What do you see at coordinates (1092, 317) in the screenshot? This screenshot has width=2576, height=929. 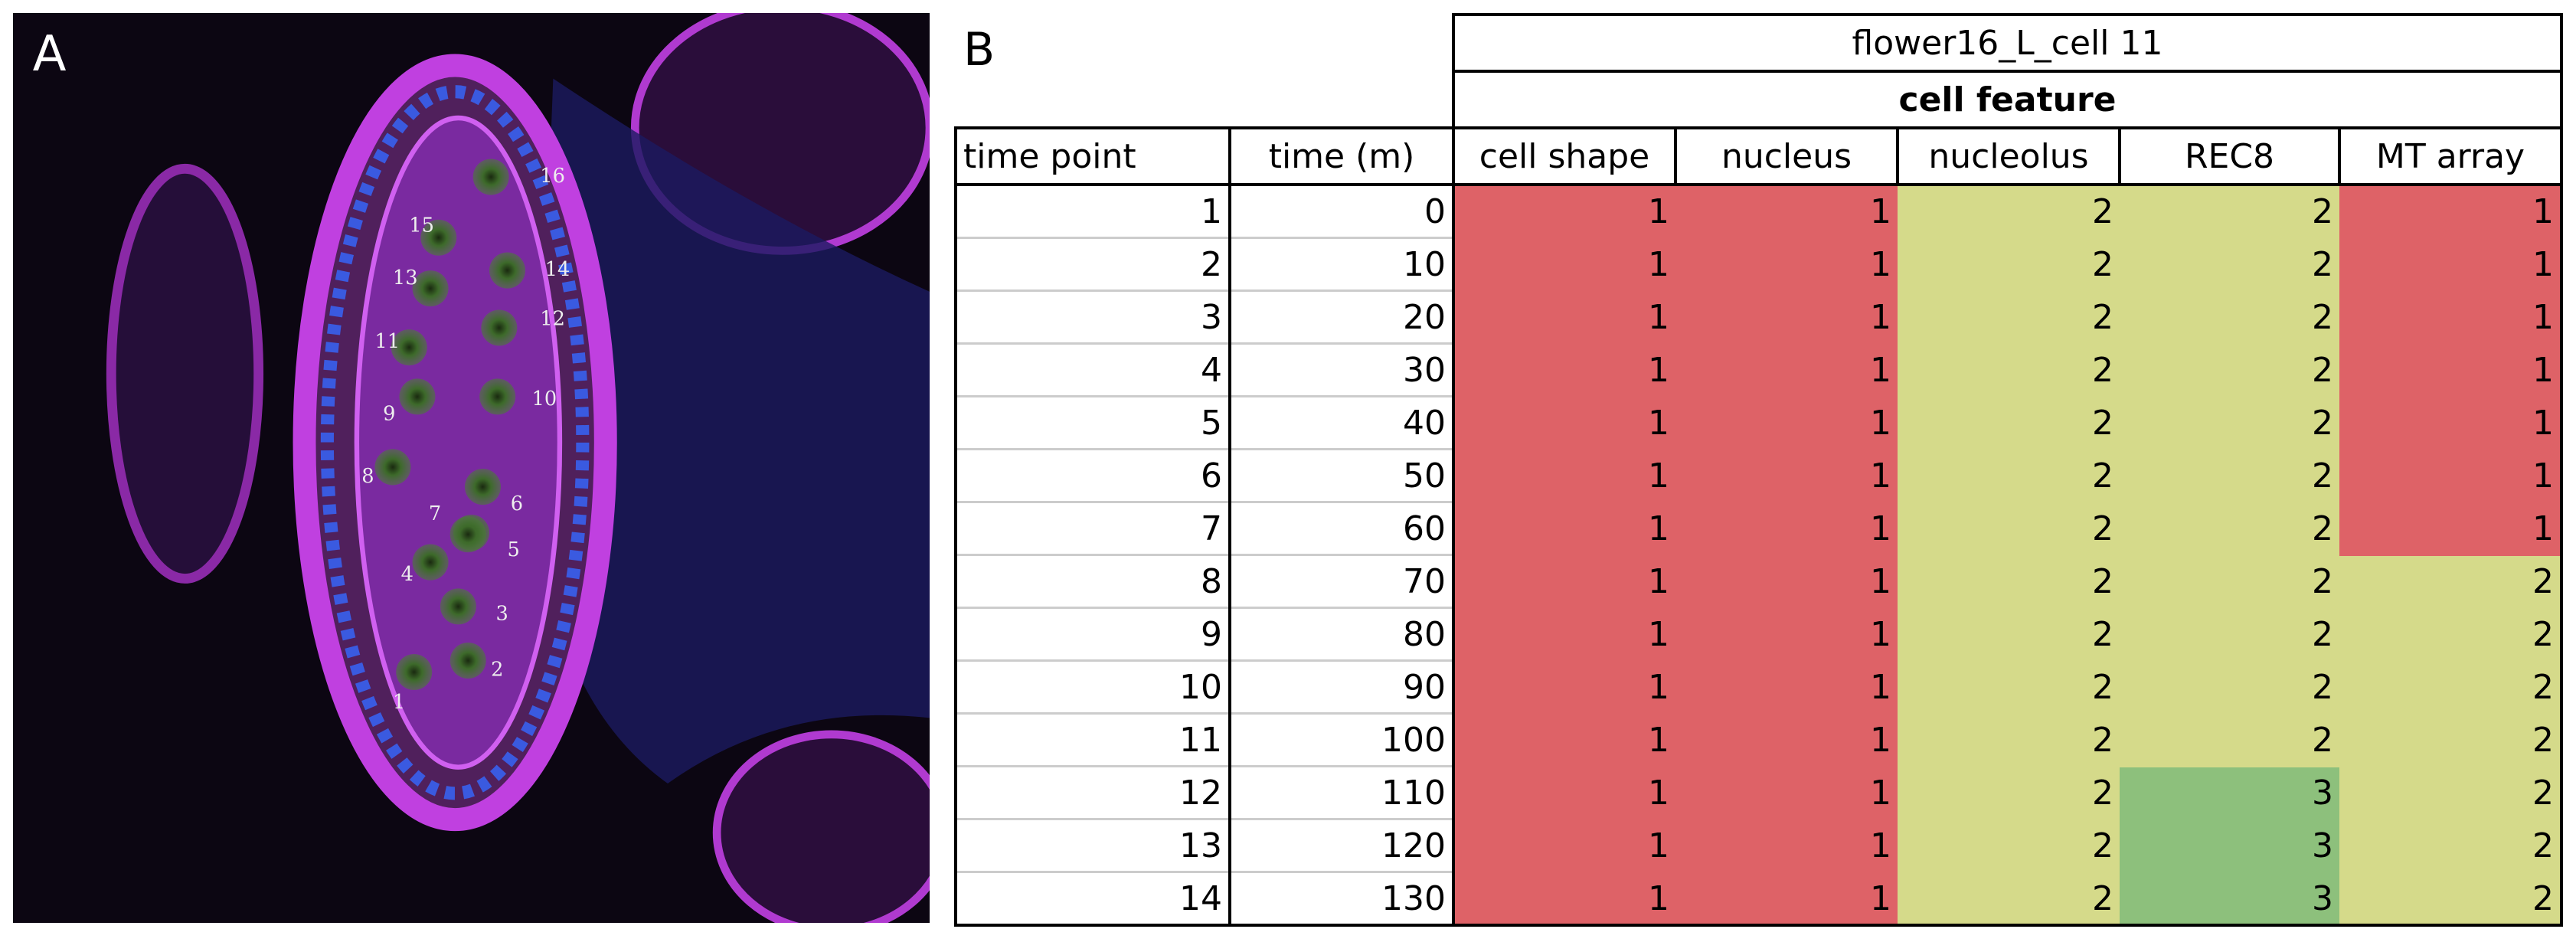 I see `index-cell: 3` at bounding box center [1092, 317].